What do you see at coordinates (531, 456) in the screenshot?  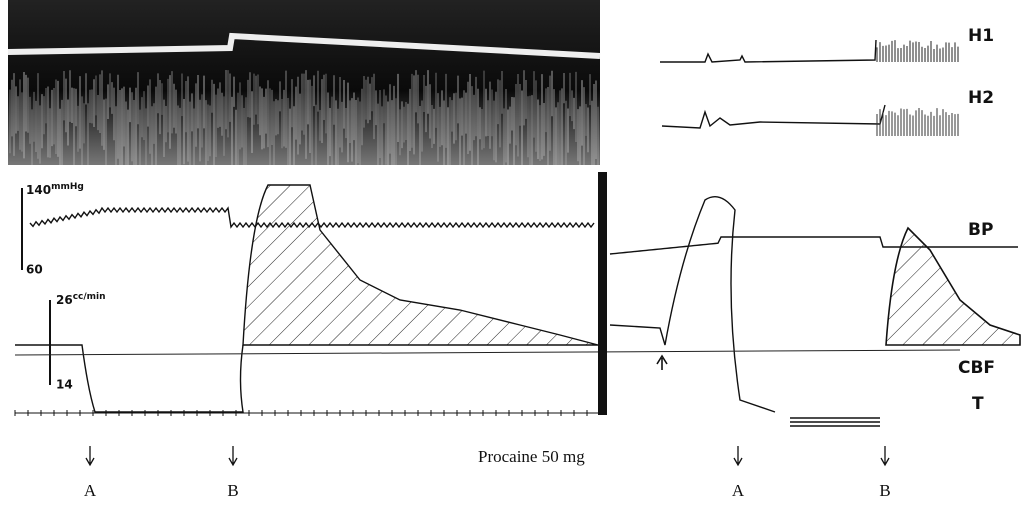 I see `drug-label: Procaine 50 mg` at bounding box center [531, 456].